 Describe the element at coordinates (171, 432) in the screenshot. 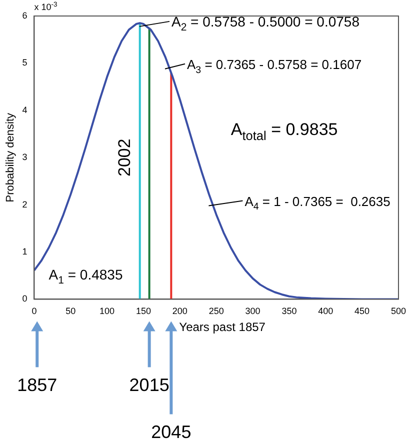

I see `text: 2045` at that location.